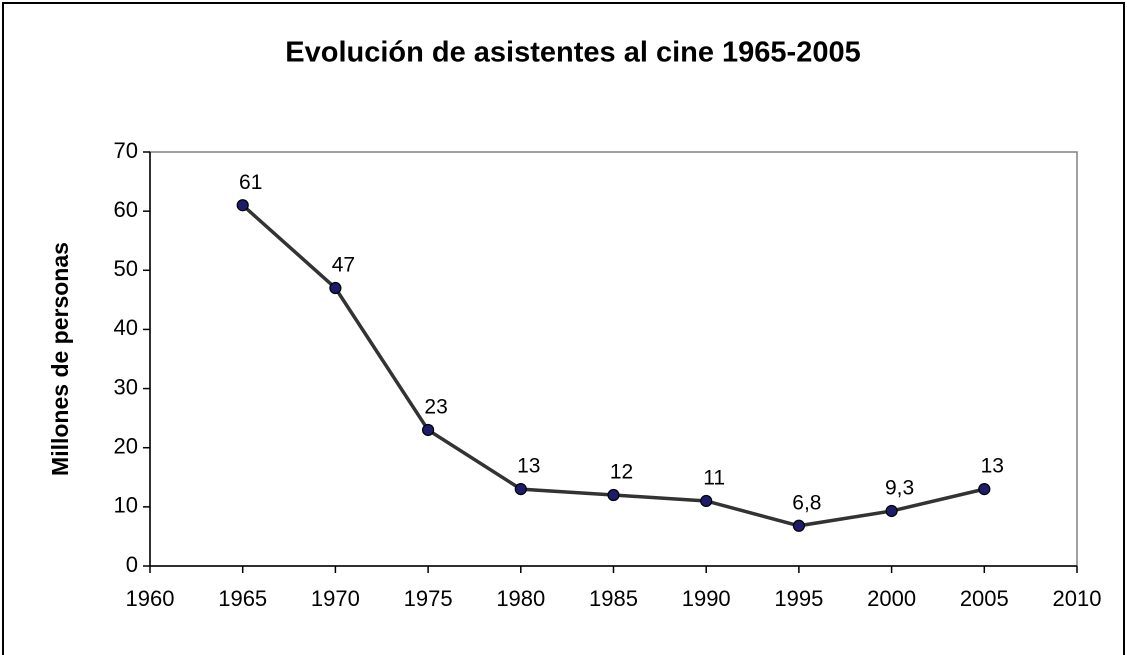 This screenshot has width=1127, height=655. Describe the element at coordinates (714, 477) in the screenshot. I see `data-label: 11` at that location.